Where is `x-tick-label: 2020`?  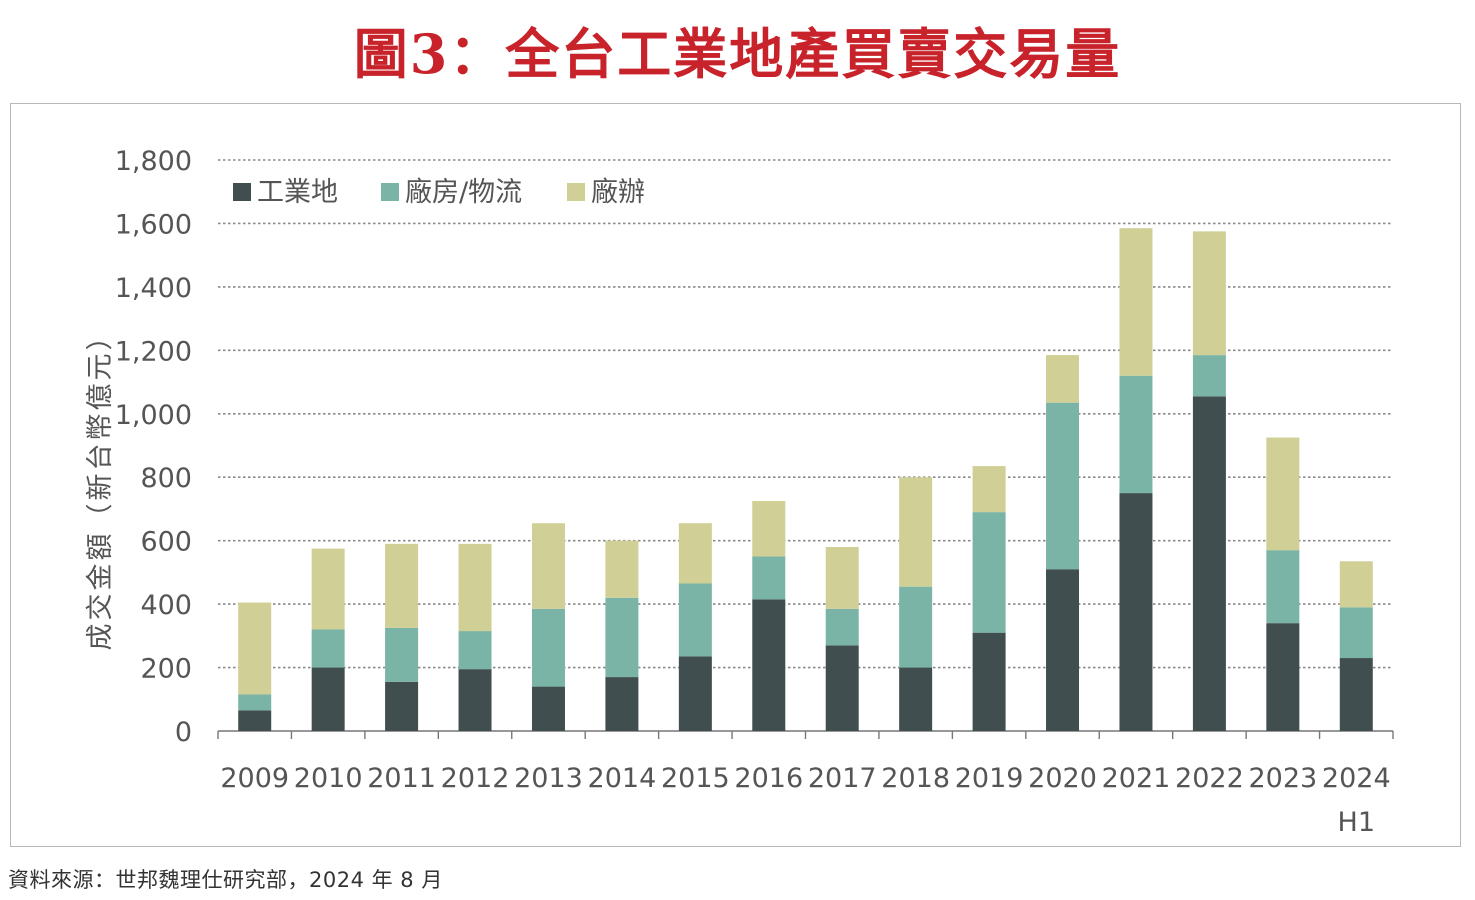 x-tick-label: 2020 is located at coordinates (1062, 778).